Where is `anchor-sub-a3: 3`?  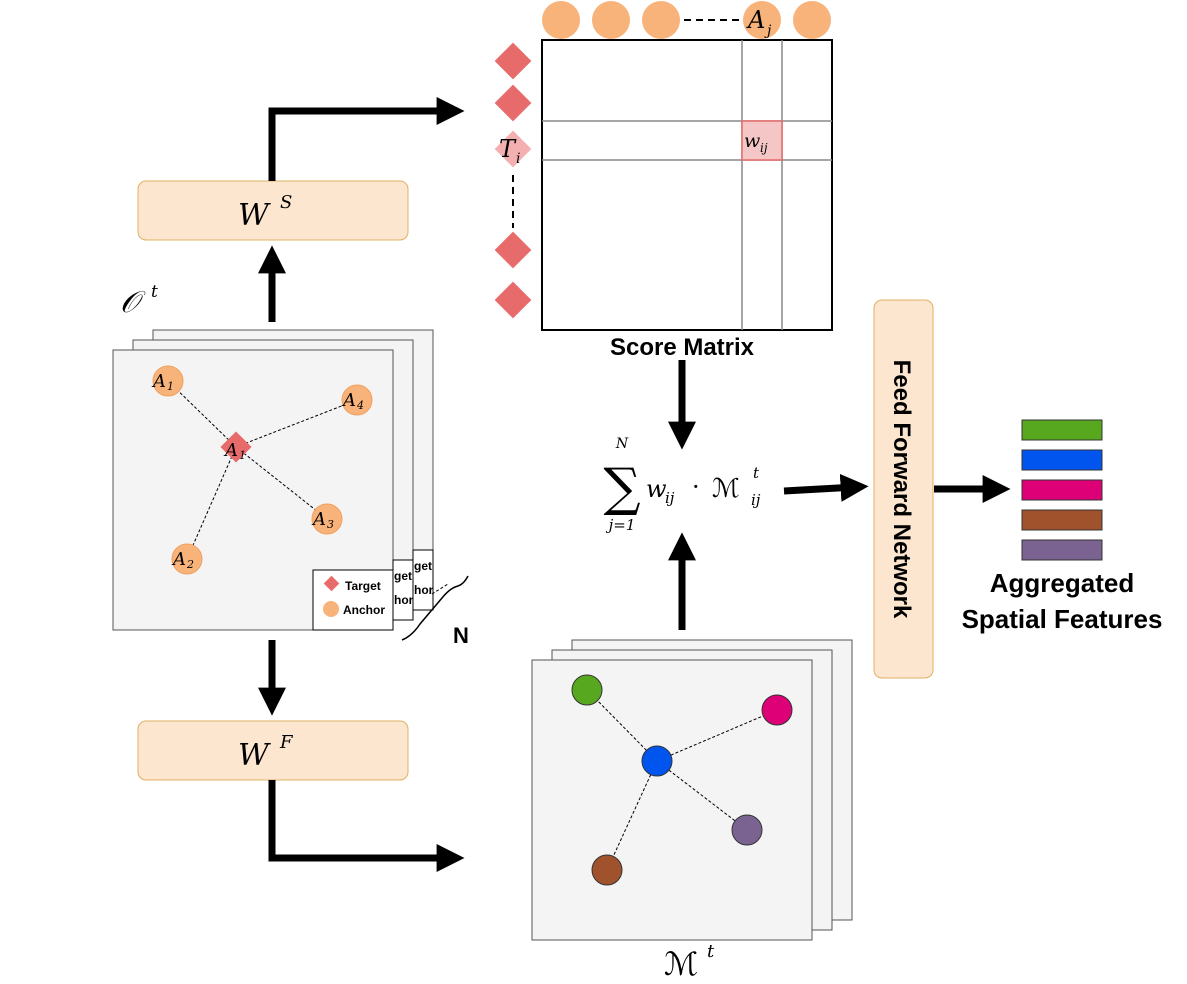
anchor-sub-a3: 3 is located at coordinates (330, 524).